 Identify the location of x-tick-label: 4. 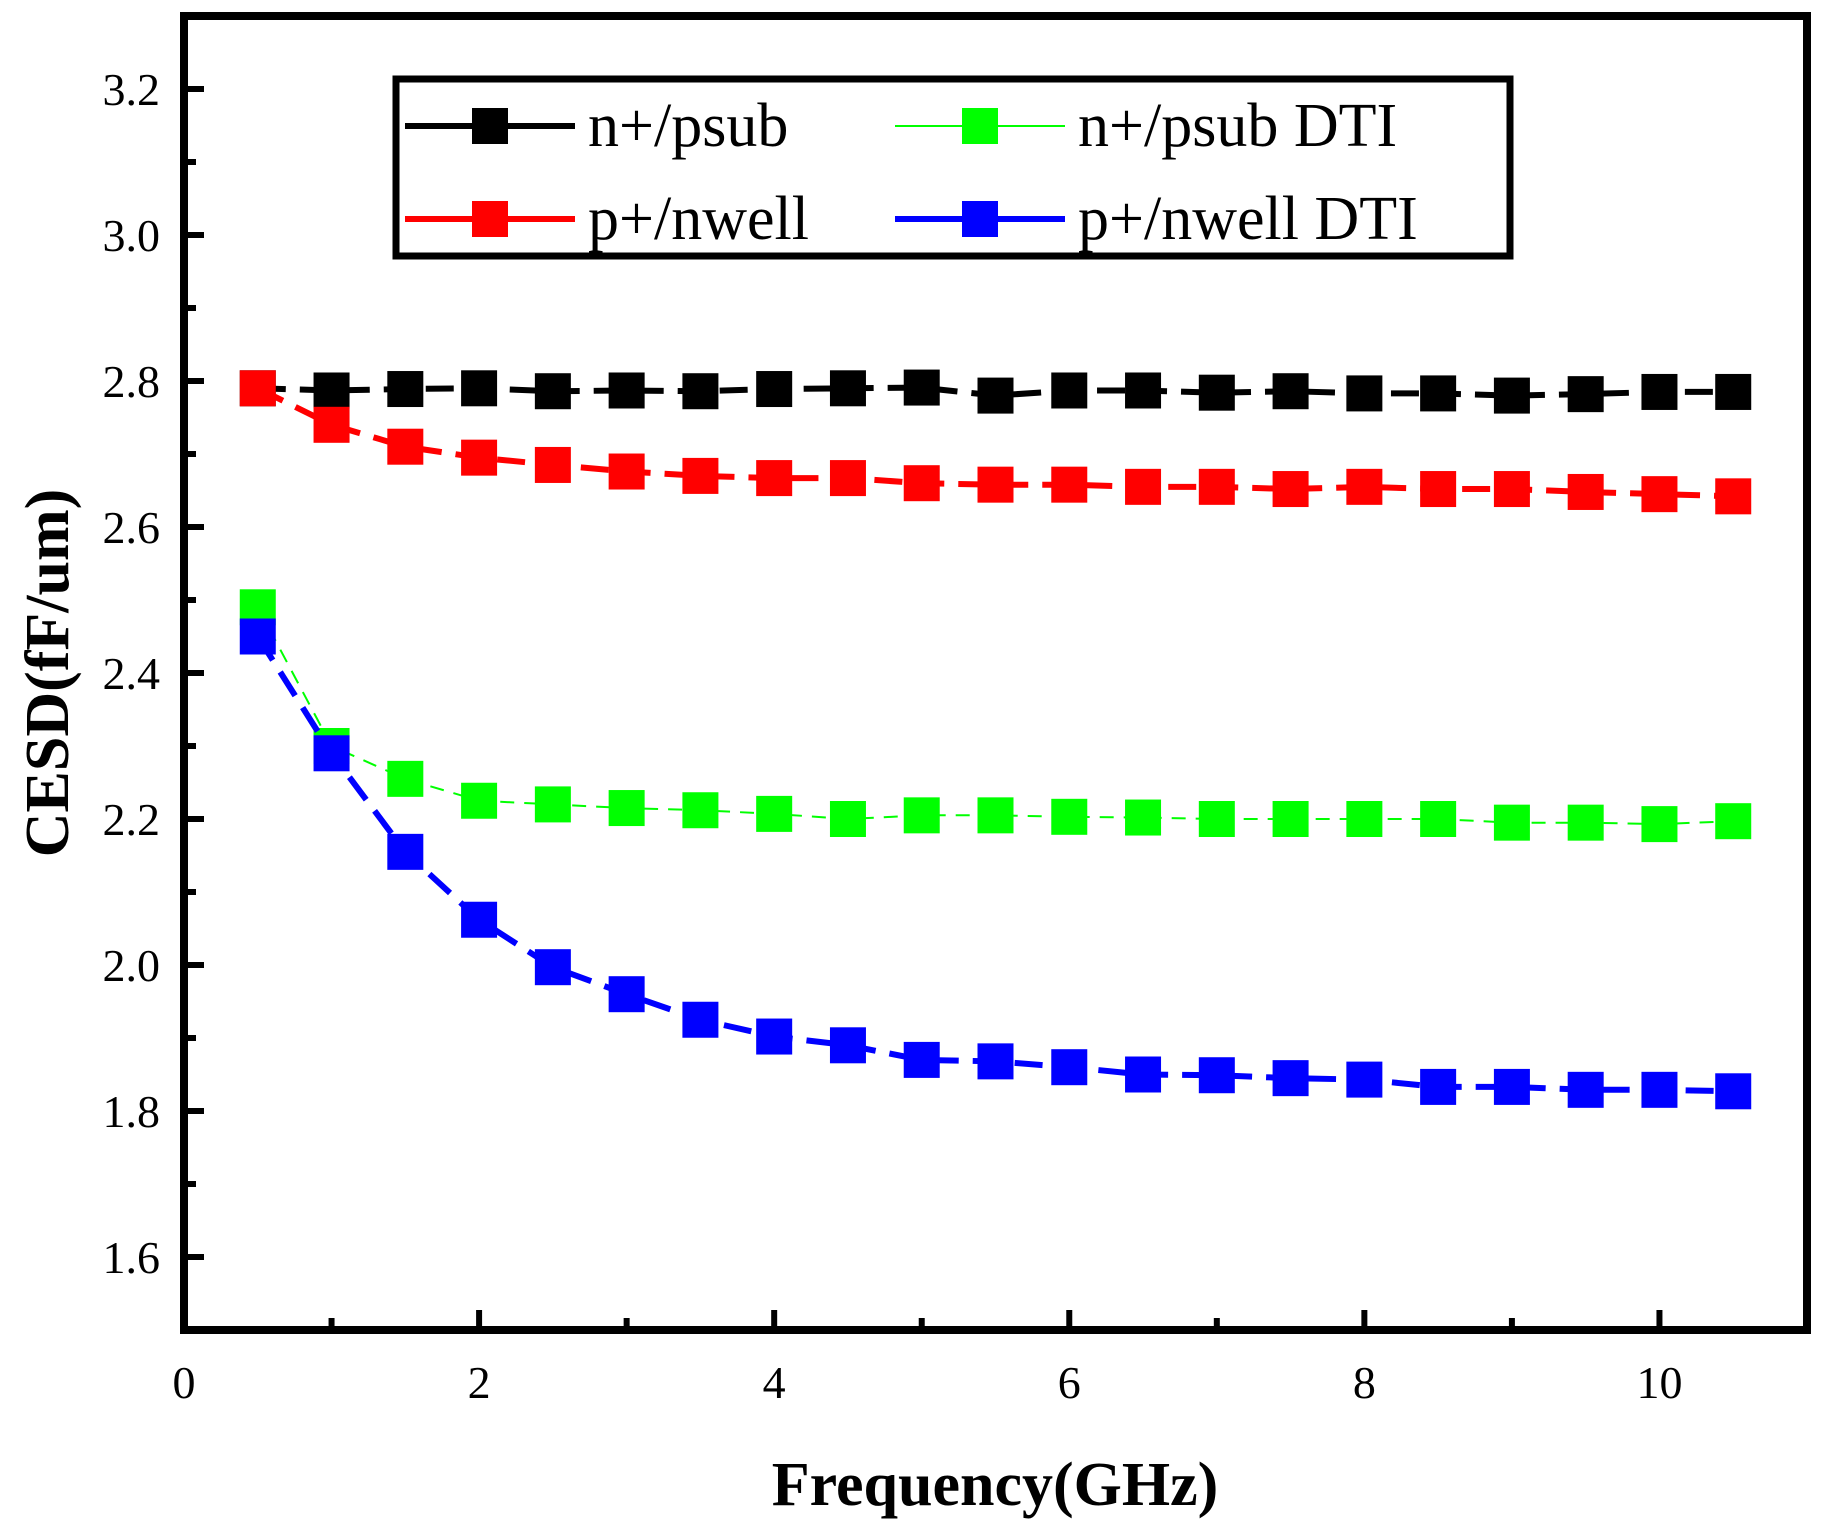
(774, 1382).